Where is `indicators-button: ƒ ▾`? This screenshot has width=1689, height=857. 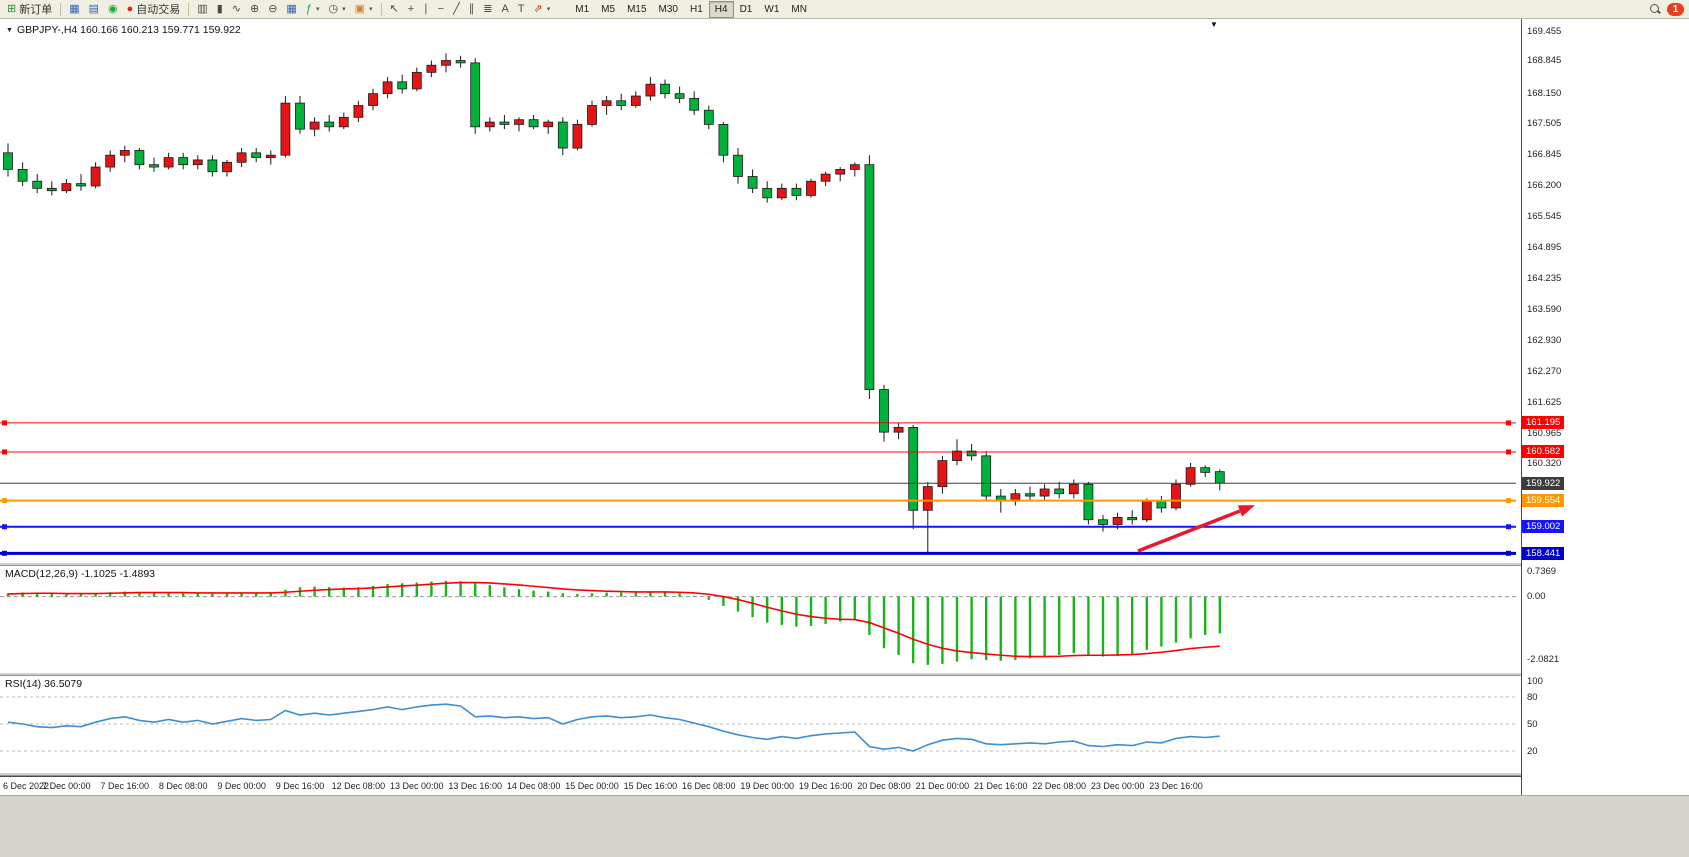 indicators-button: ƒ ▾ is located at coordinates (313, 9).